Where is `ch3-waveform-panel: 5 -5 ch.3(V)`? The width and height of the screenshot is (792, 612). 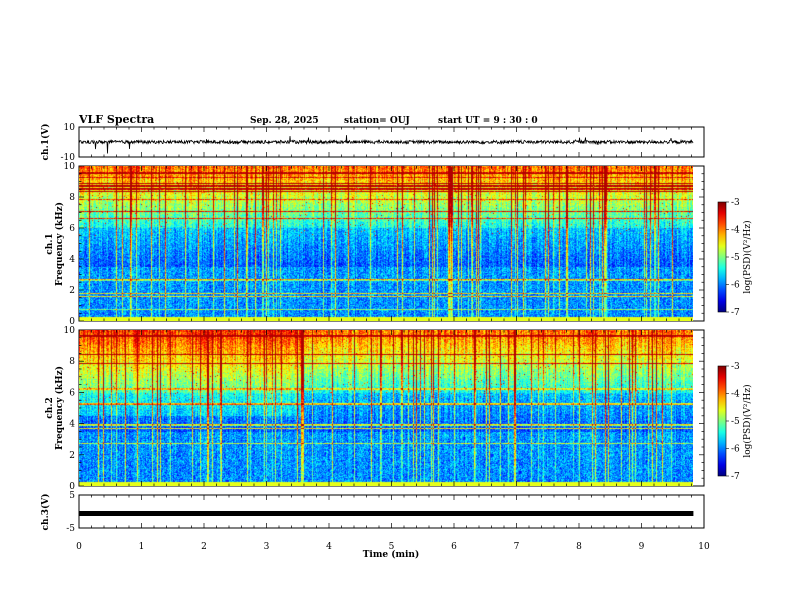
ch3-waveform-panel: 5 -5 ch.3(V) is located at coordinates (372, 512).